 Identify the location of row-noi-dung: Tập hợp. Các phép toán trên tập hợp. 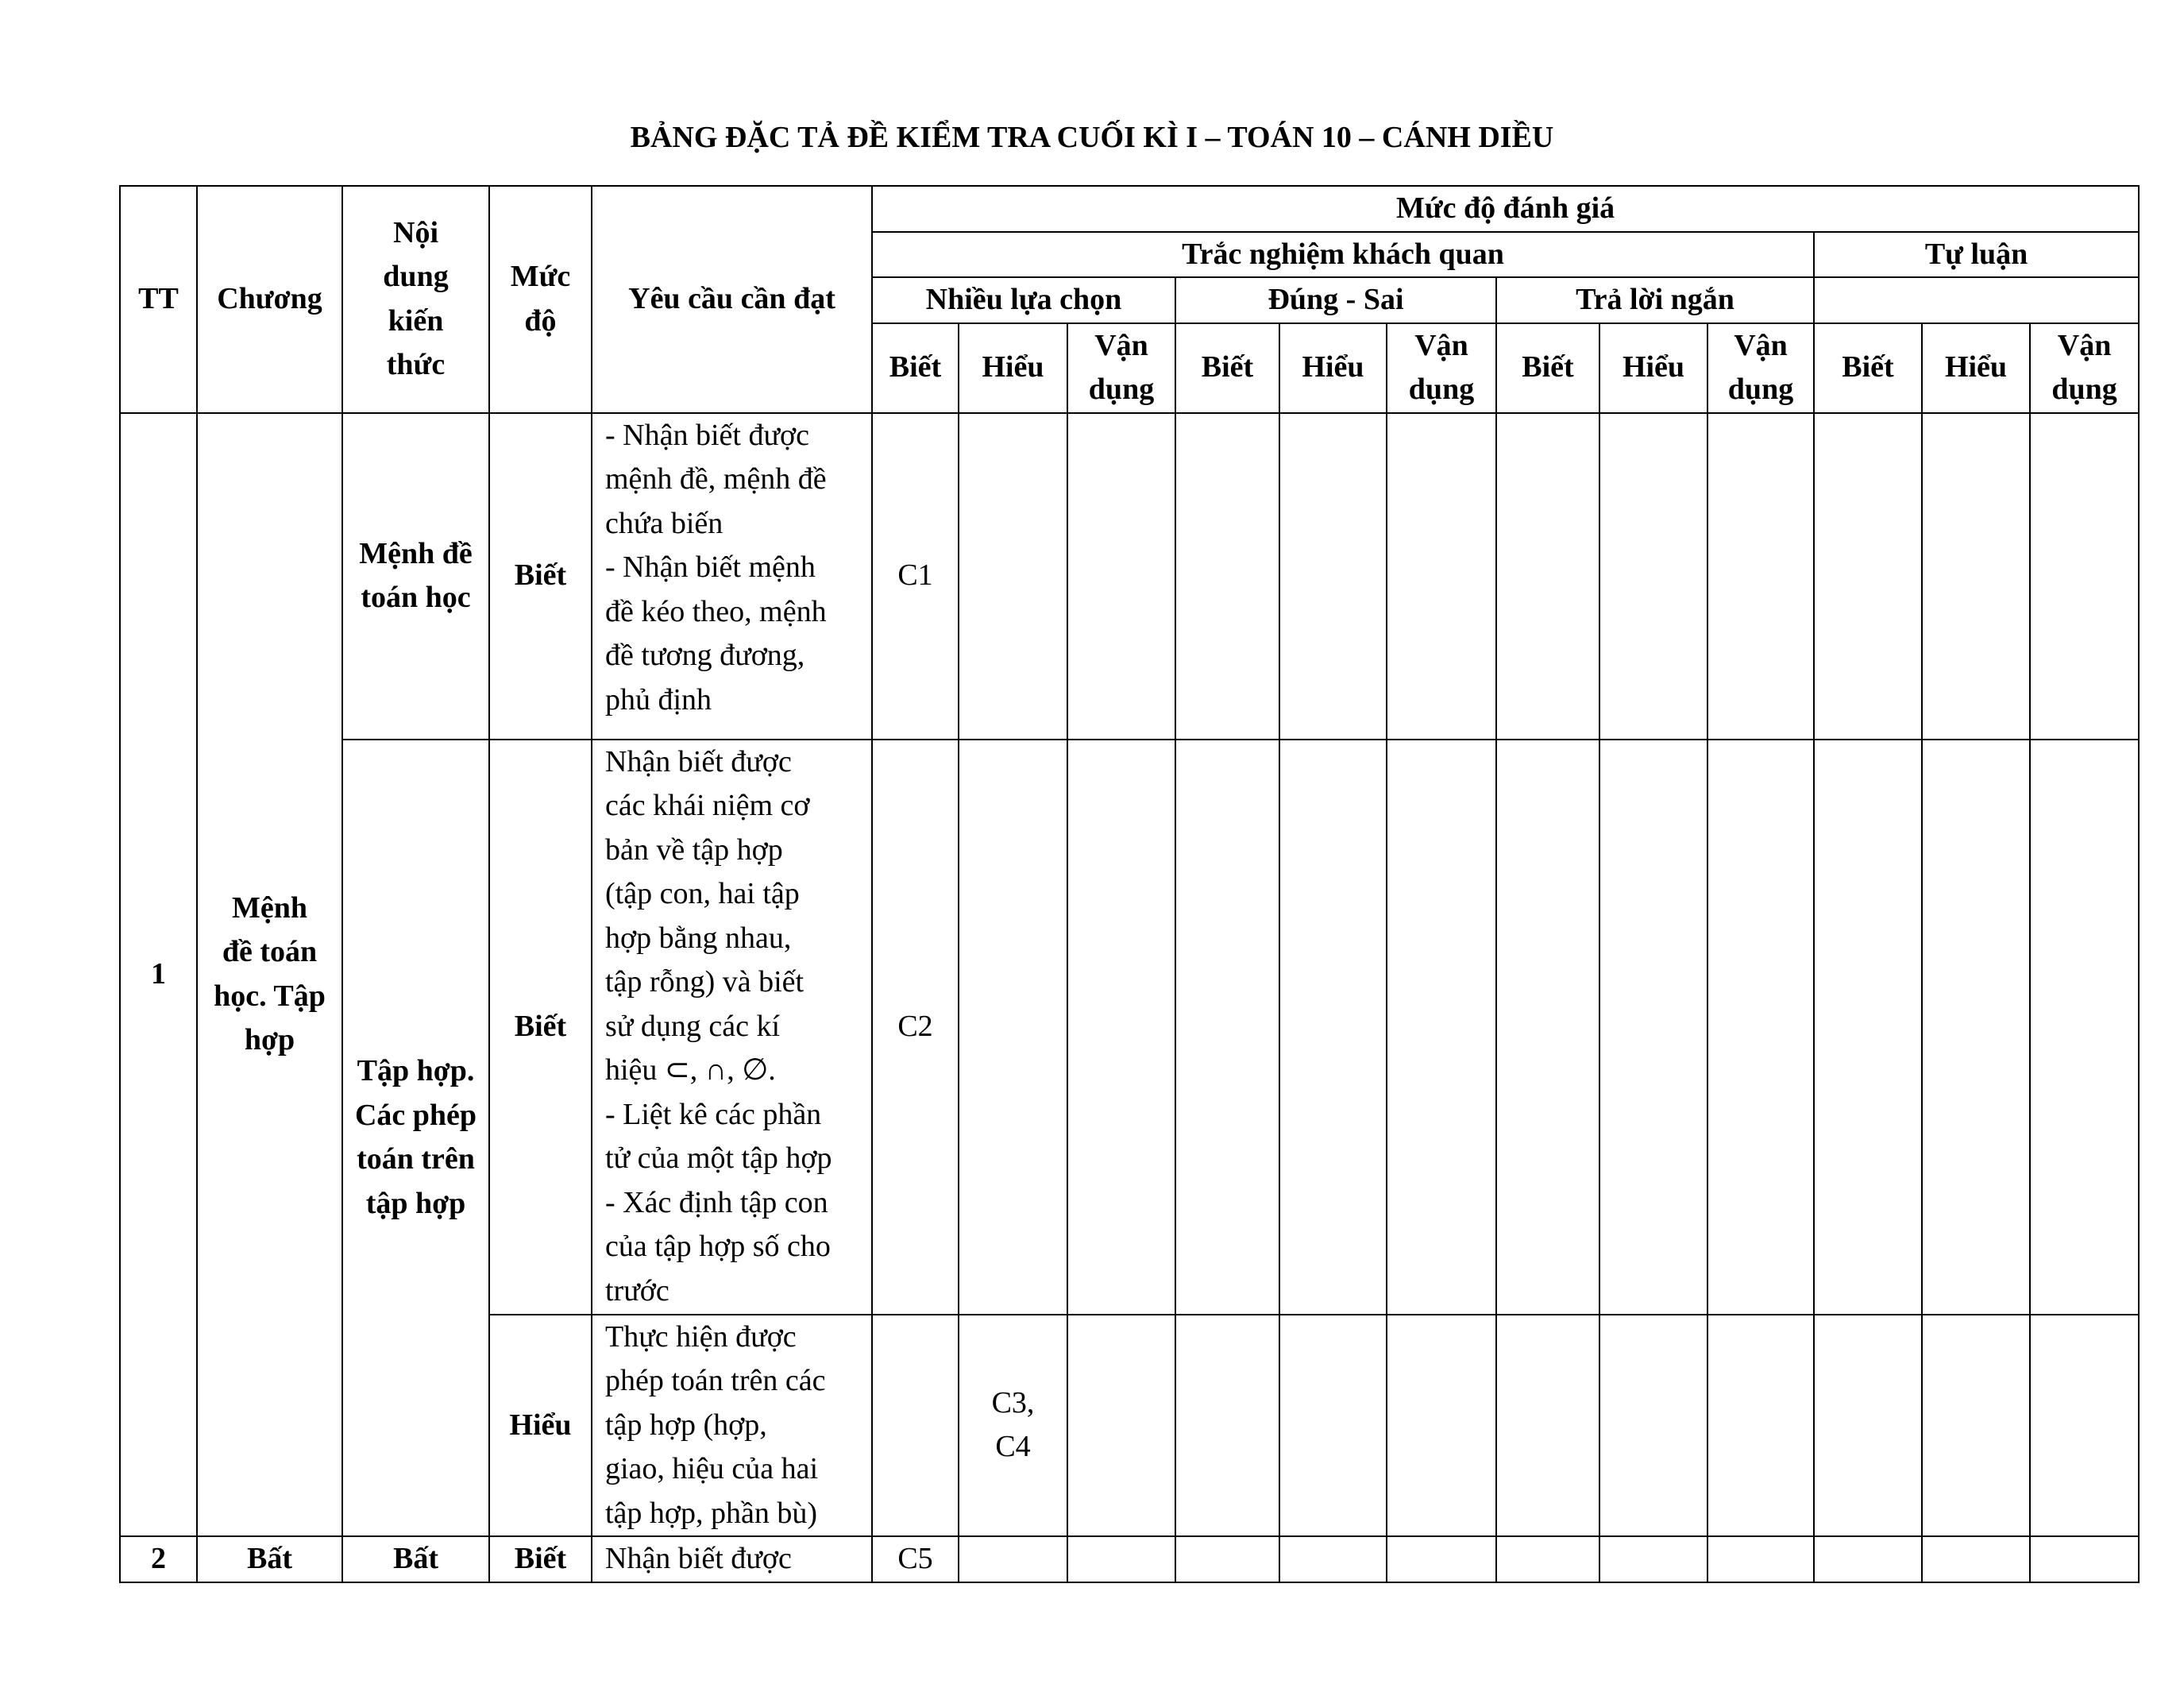
(415, 1138).